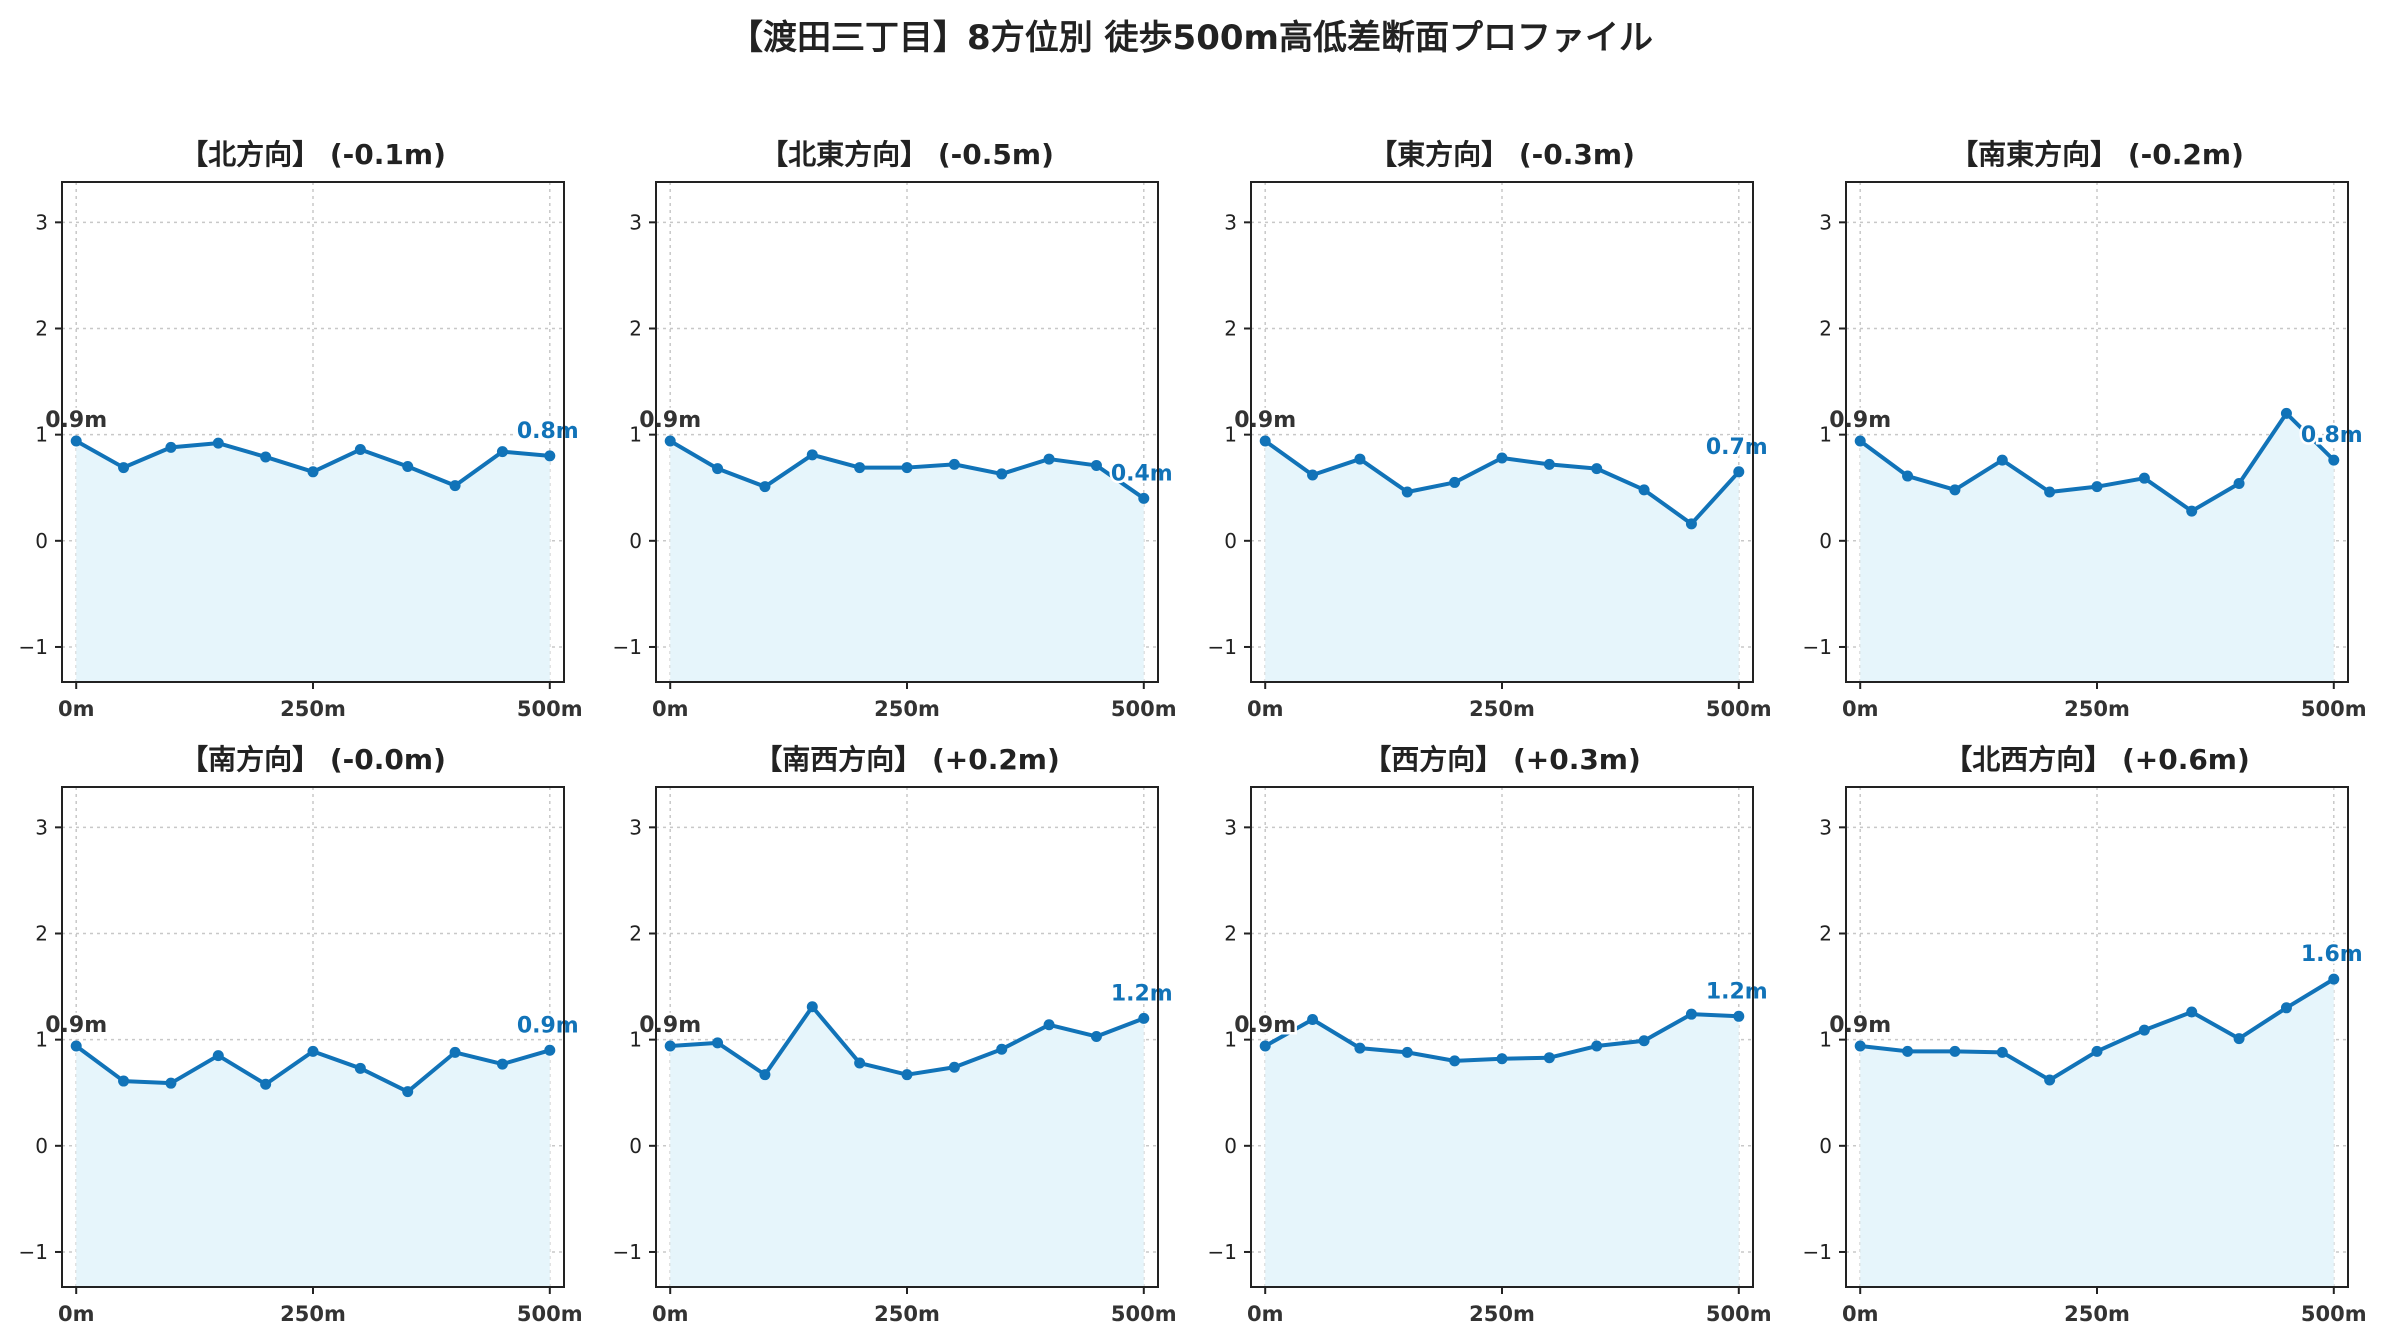  What do you see at coordinates (1142, 473) in the screenshot?
I see `end-value-label: 0.4m` at bounding box center [1142, 473].